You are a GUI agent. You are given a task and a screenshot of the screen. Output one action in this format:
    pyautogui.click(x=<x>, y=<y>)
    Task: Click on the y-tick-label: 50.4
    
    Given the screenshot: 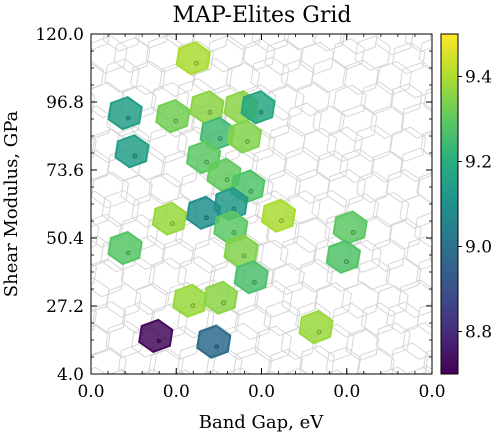 What is the action you would take?
    pyautogui.click(x=65, y=239)
    